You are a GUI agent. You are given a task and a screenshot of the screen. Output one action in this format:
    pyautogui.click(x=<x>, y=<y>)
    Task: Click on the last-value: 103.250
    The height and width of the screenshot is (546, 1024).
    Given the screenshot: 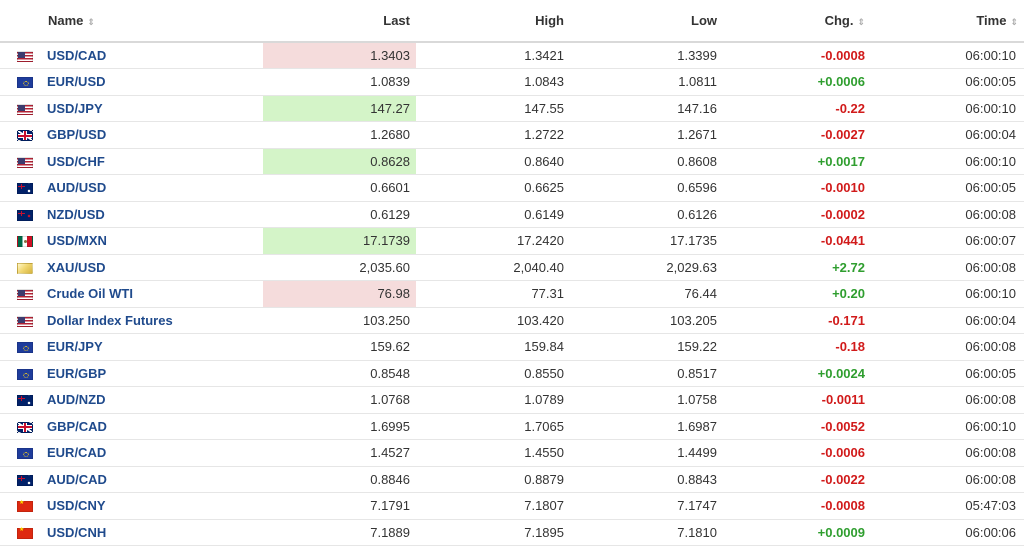 What is the action you would take?
    pyautogui.click(x=339, y=320)
    